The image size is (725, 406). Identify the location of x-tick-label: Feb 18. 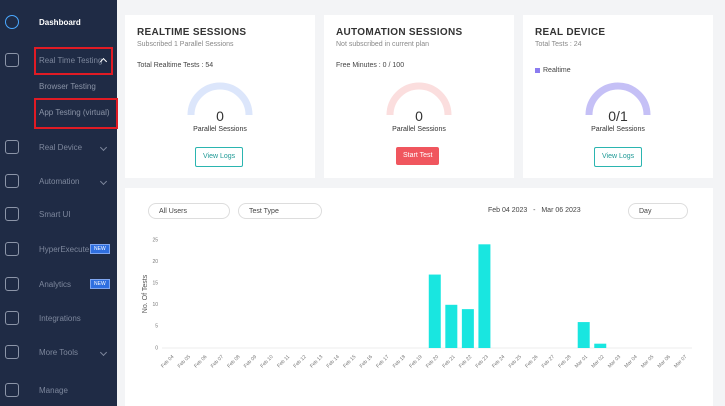
(399, 361).